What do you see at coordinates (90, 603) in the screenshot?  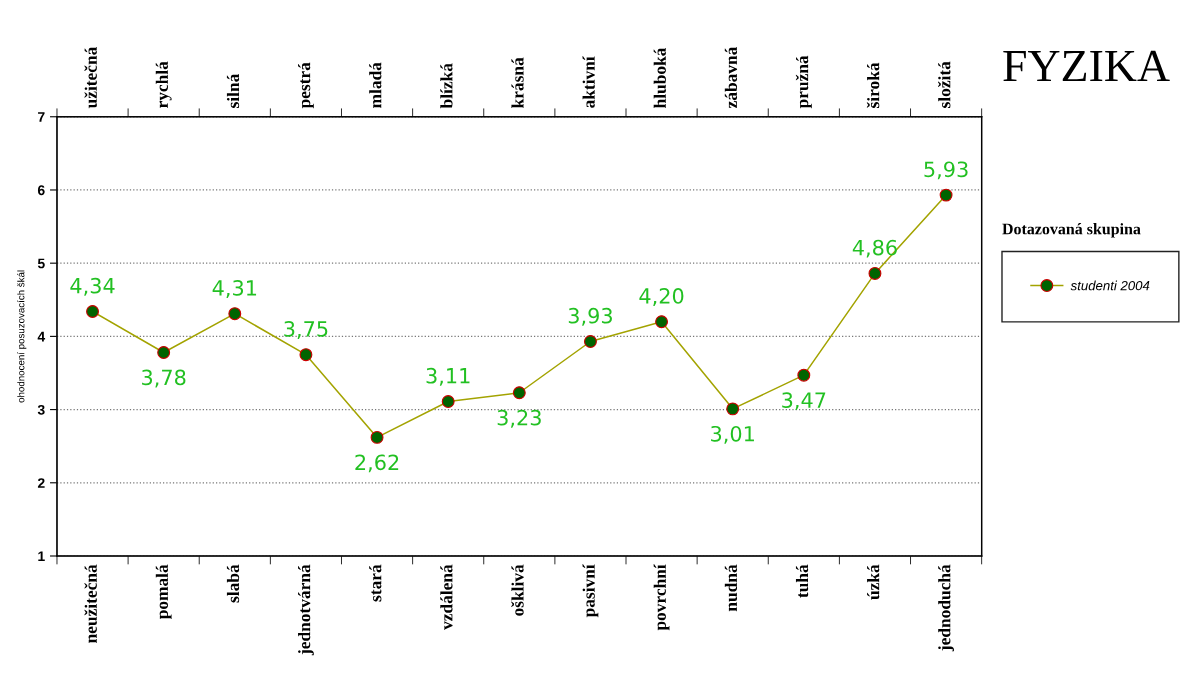 I see `x-tick-label: neužitečná` at bounding box center [90, 603].